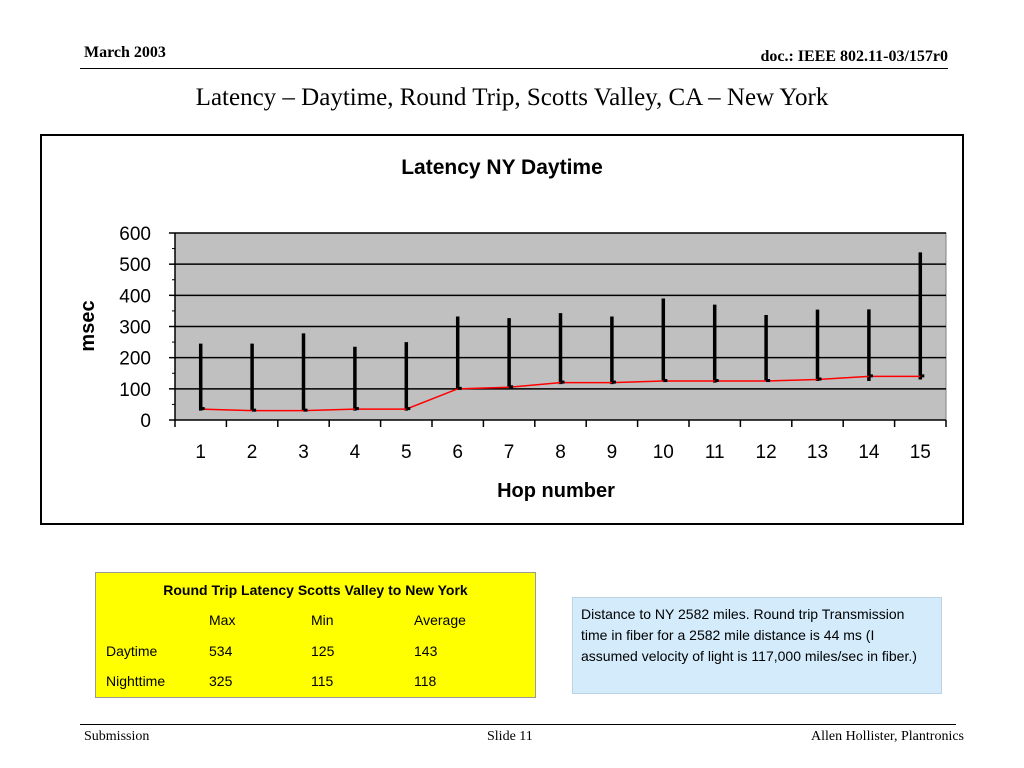  I want to click on x-tick-label-12: 12, so click(766, 452).